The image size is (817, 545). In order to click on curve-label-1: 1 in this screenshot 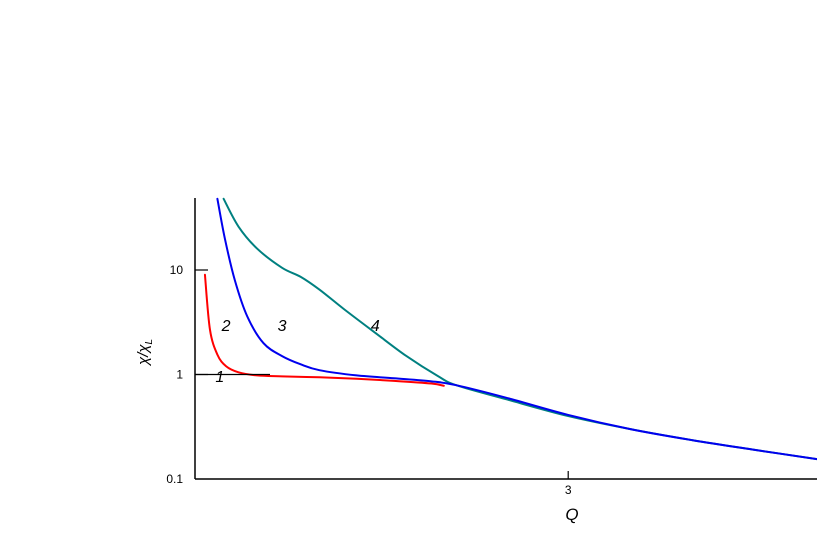, I will do `click(219, 377)`.